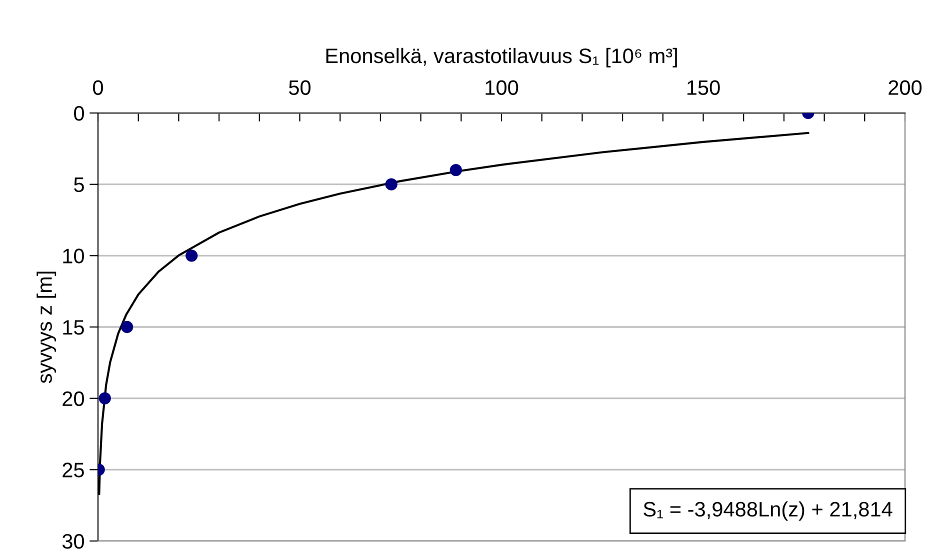  I want to click on y-tick-label: 5, so click(79, 185).